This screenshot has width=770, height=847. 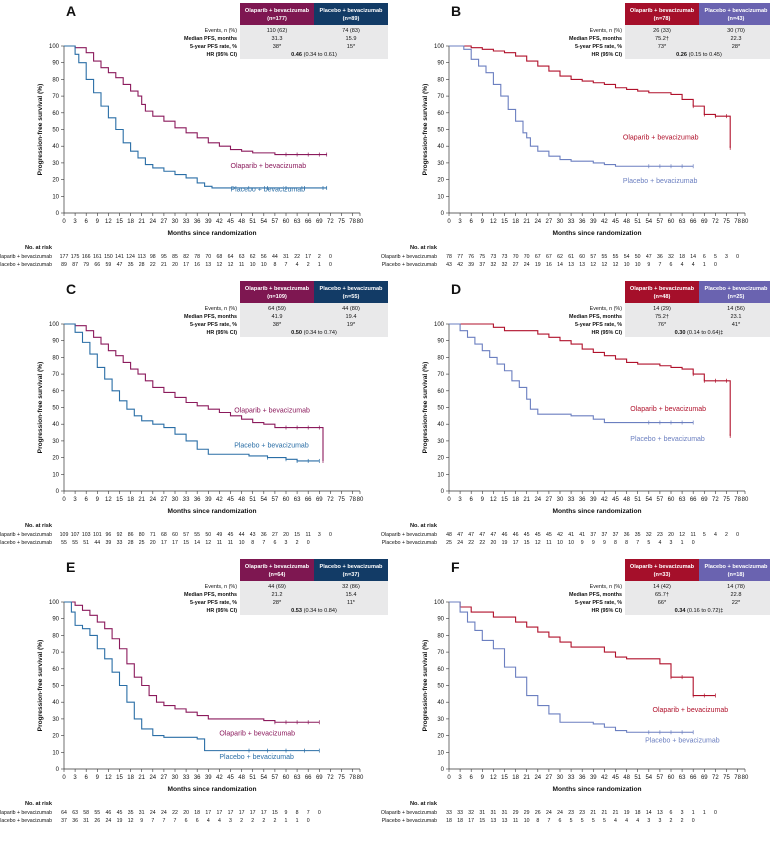 What do you see at coordinates (460, 265) in the screenshot?
I see `at-risk-value: 42` at bounding box center [460, 265].